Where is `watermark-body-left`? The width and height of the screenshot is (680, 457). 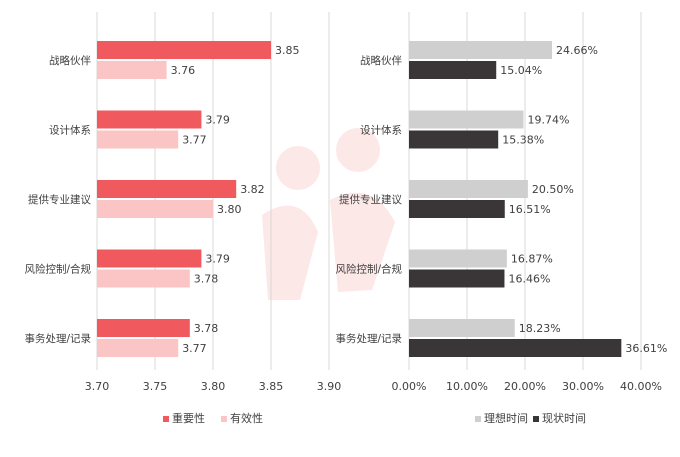
watermark-body-left is located at coordinates (290, 252).